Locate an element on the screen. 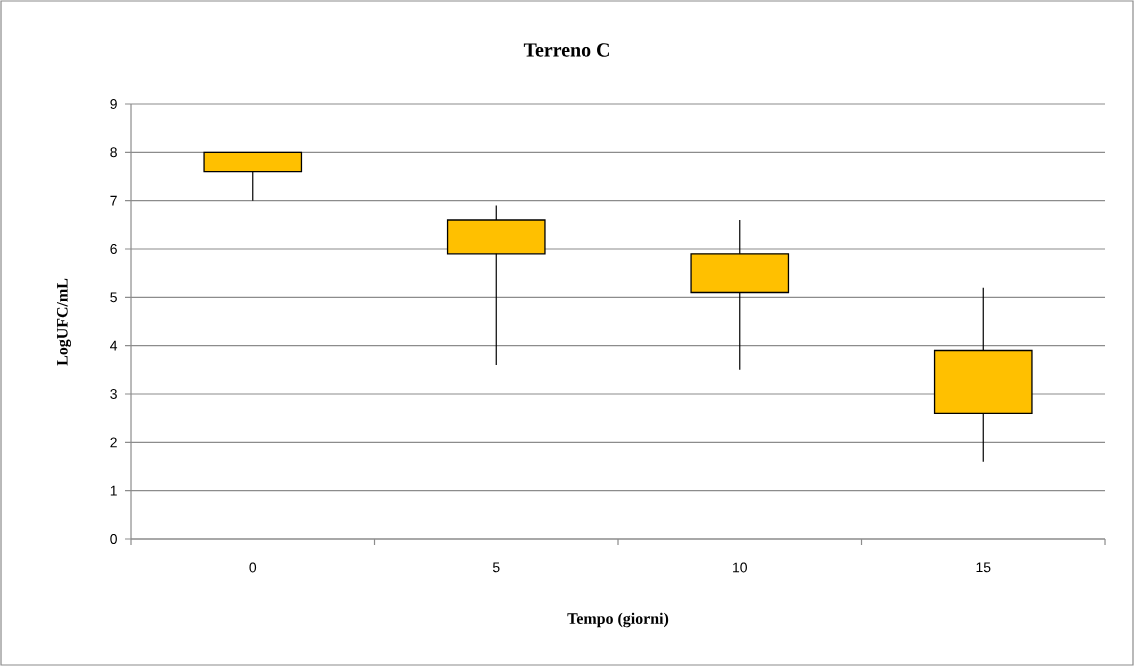 This screenshot has height=666, width=1134. y-tick-label: 3 is located at coordinates (113, 394).